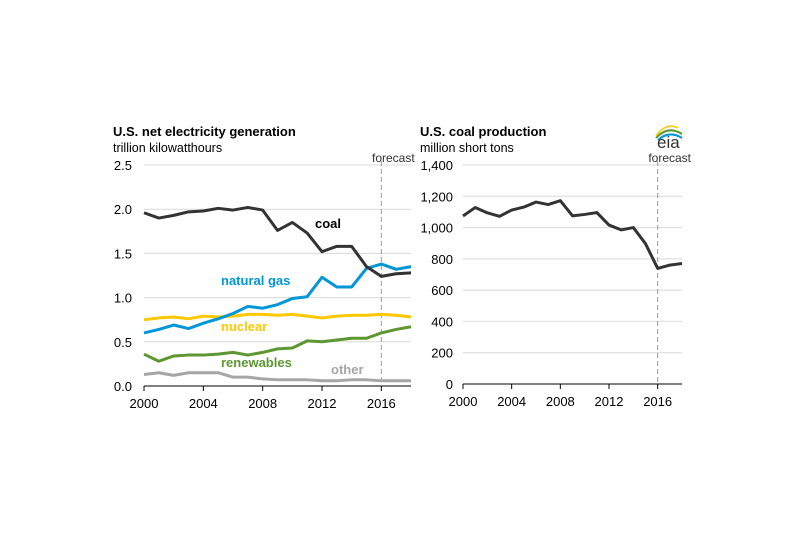  I want to click on y-tick-label: 600, so click(442, 290).